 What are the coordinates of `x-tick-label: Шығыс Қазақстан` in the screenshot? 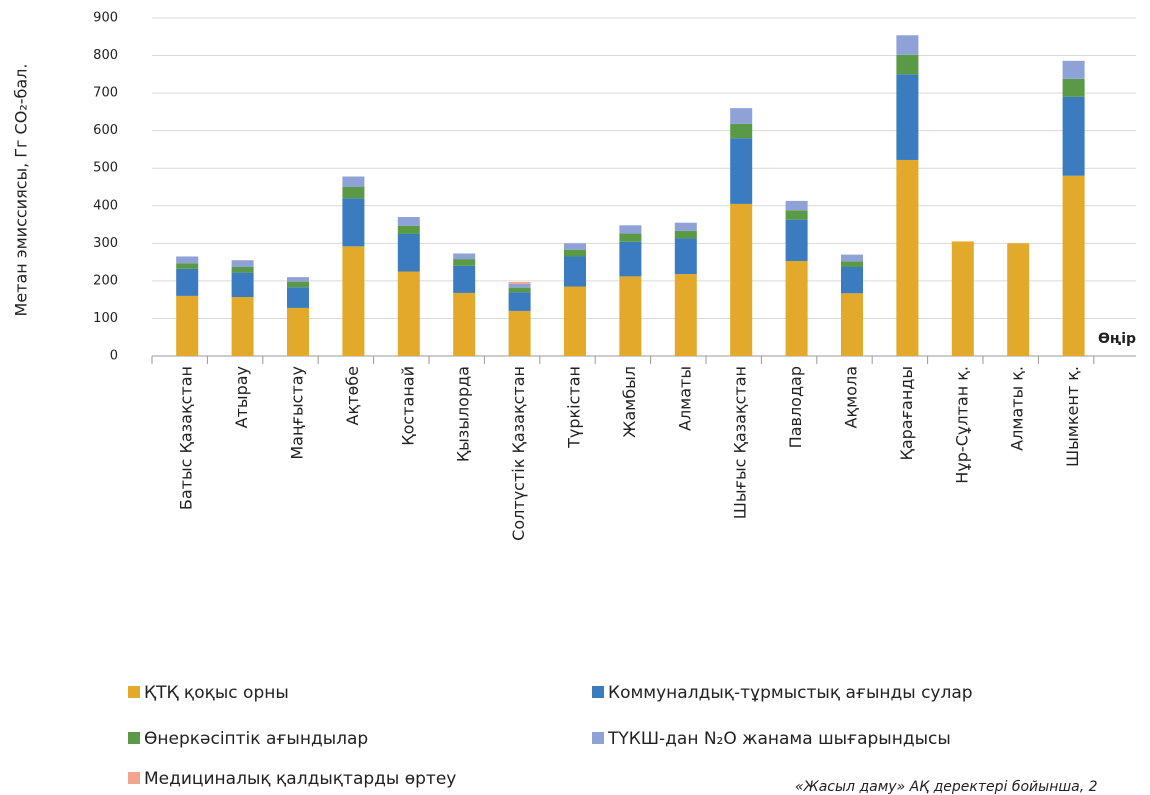 It's located at (740, 442).